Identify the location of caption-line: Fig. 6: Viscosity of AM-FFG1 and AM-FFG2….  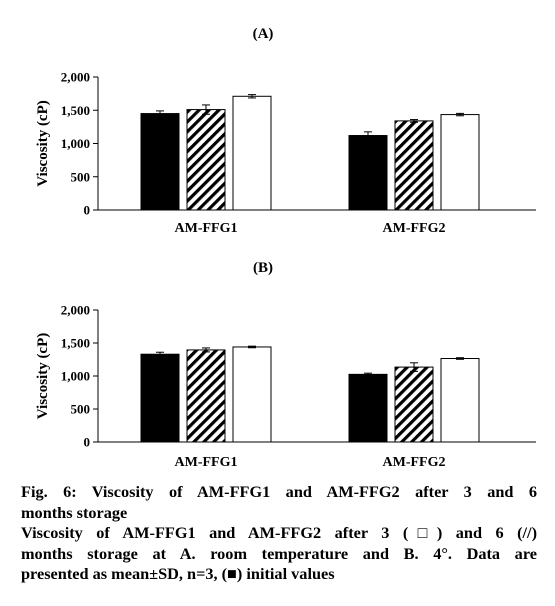
(279, 491).